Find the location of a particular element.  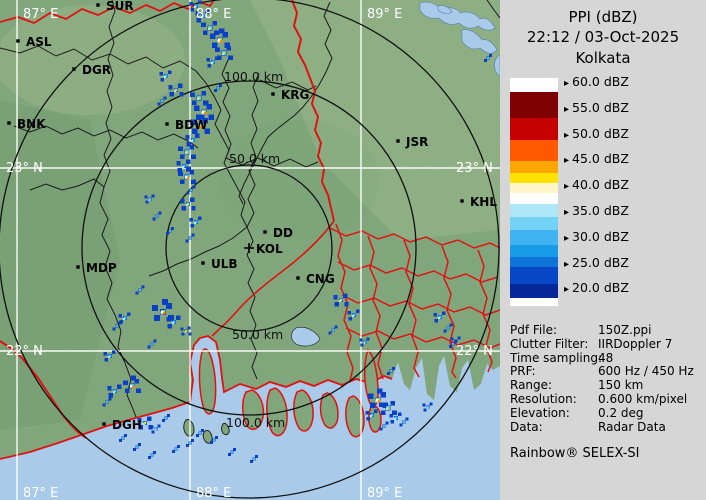

legend-arrow-icon: ▸ is located at coordinates (567, 109).